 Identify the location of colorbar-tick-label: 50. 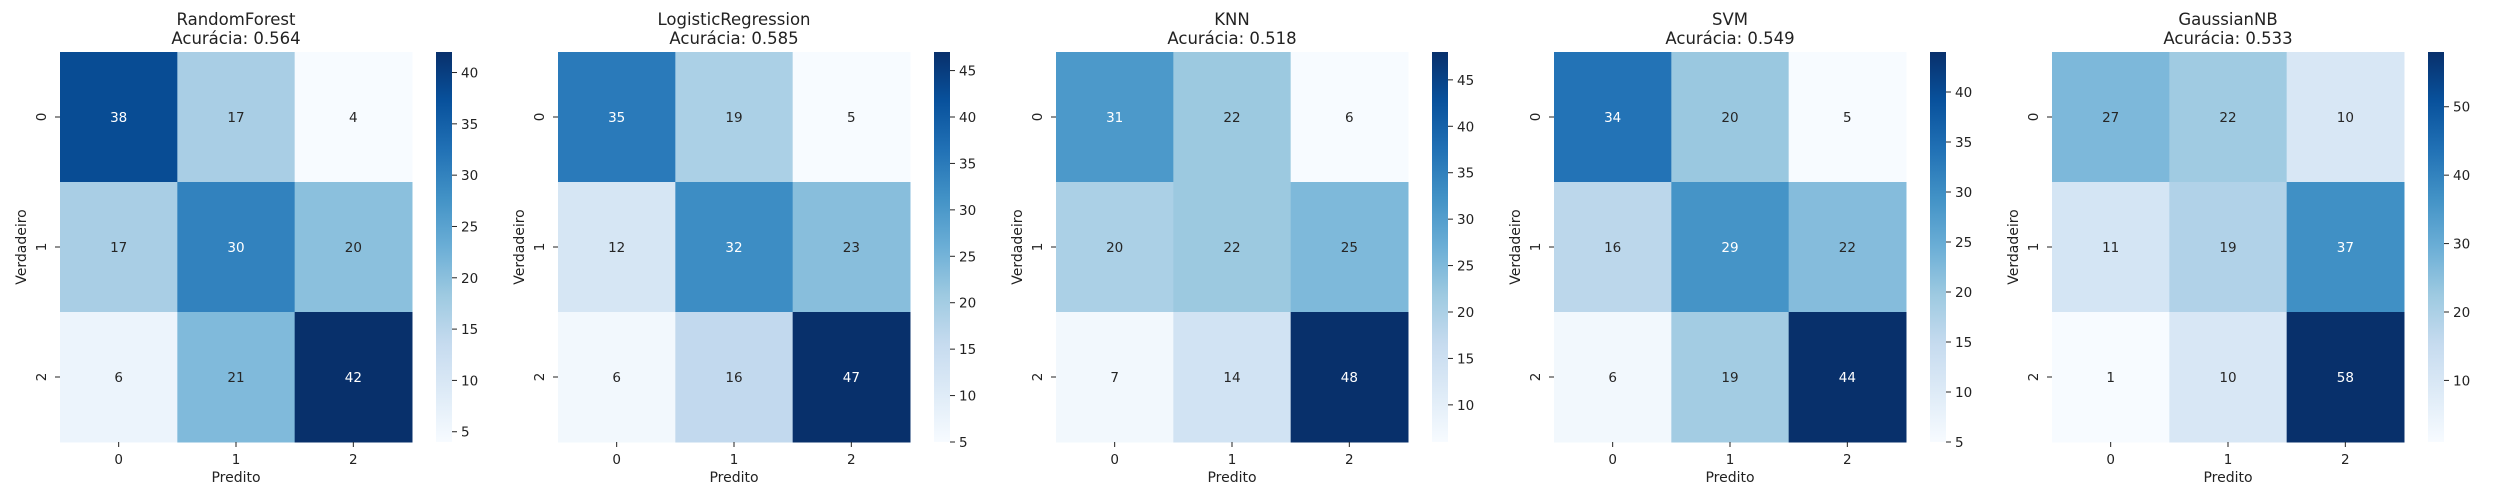
(2461, 108).